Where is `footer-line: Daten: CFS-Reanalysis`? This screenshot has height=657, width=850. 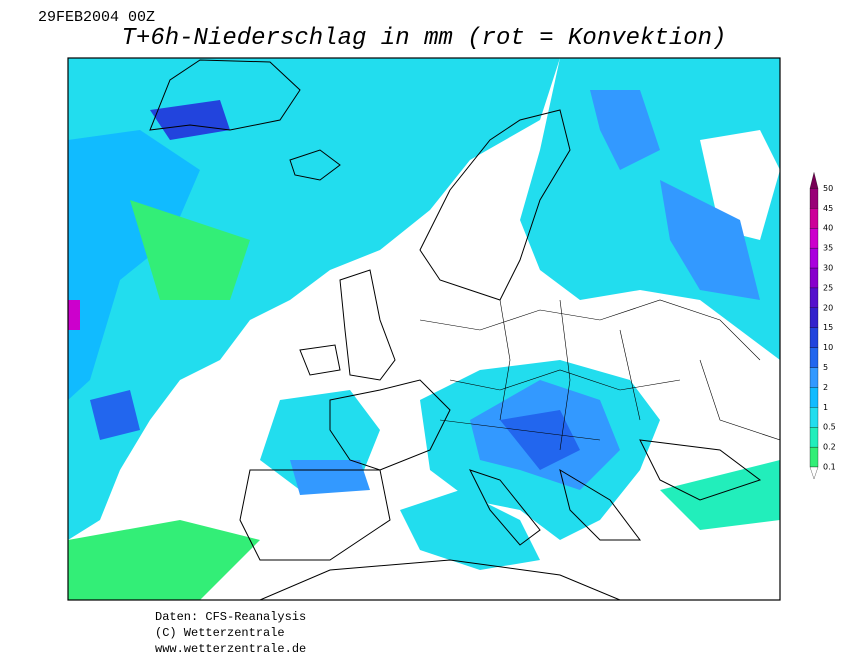
footer-line: Daten: CFS-Reanalysis is located at coordinates (230, 617).